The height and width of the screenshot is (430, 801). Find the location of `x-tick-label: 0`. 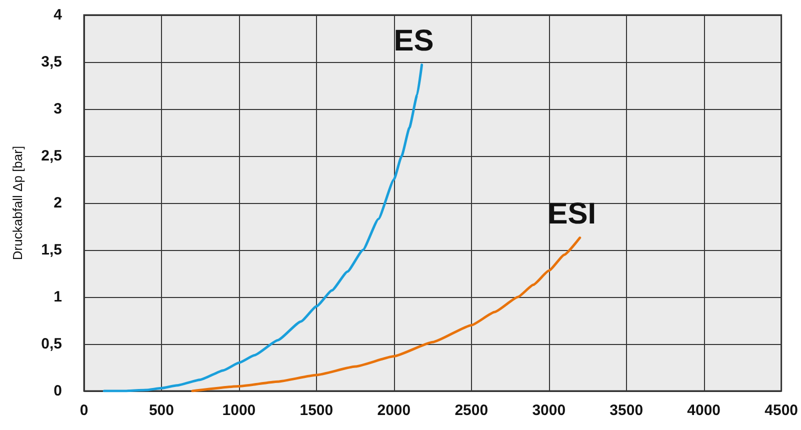

x-tick-label: 0 is located at coordinates (84, 410).